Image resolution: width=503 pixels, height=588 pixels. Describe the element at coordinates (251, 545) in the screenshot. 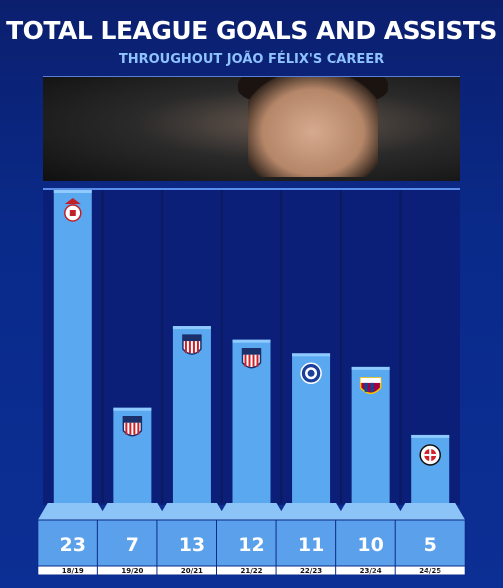

I see `data-label: 12` at that location.